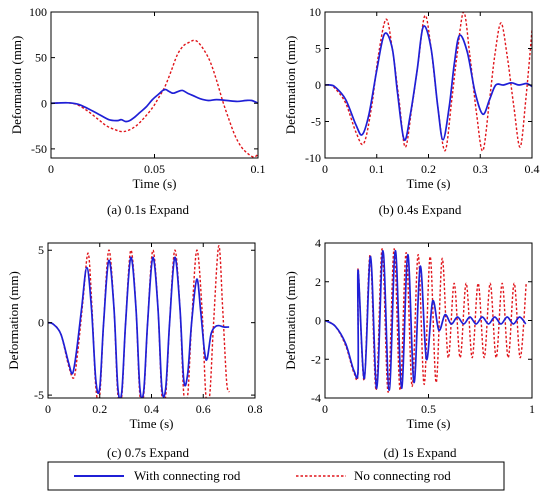 The width and height of the screenshot is (550, 495). Describe the element at coordinates (39, 149) in the screenshot. I see `y-tick-label: -50` at that location.